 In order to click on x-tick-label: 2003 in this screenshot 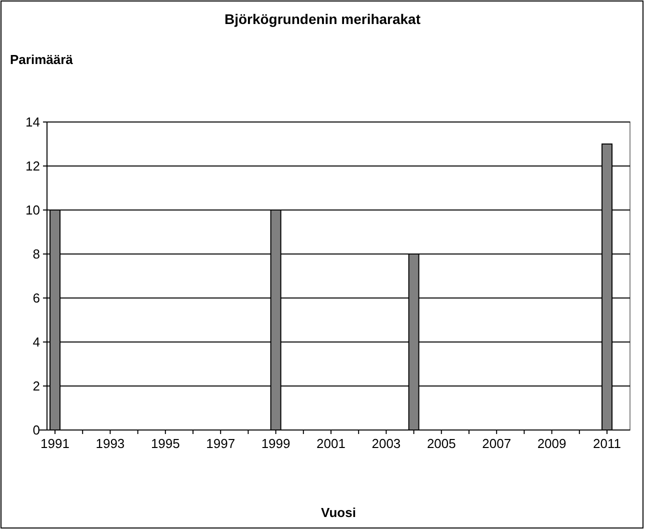, I will do `click(386, 443)`.